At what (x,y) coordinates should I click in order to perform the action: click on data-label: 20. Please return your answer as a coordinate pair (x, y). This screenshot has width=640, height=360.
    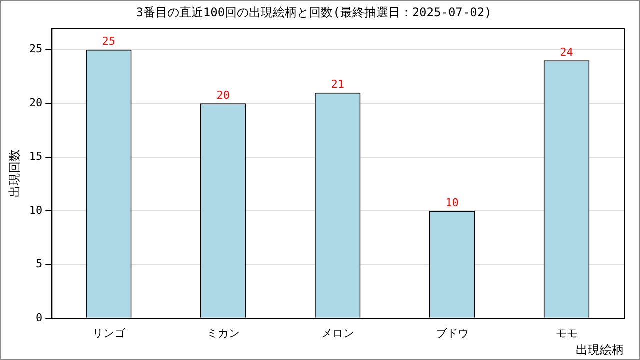
    Looking at the image, I should click on (223, 95).